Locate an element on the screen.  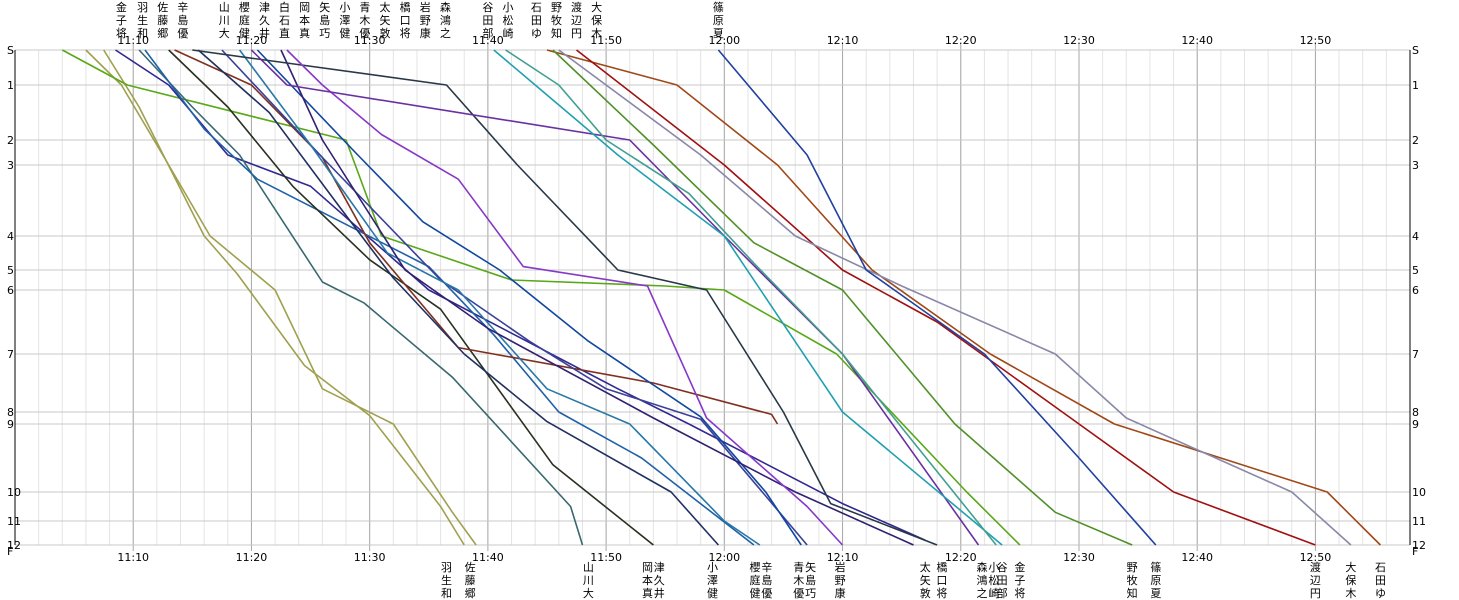
x-tick-label: 12:30 is located at coordinates (1079, 557).